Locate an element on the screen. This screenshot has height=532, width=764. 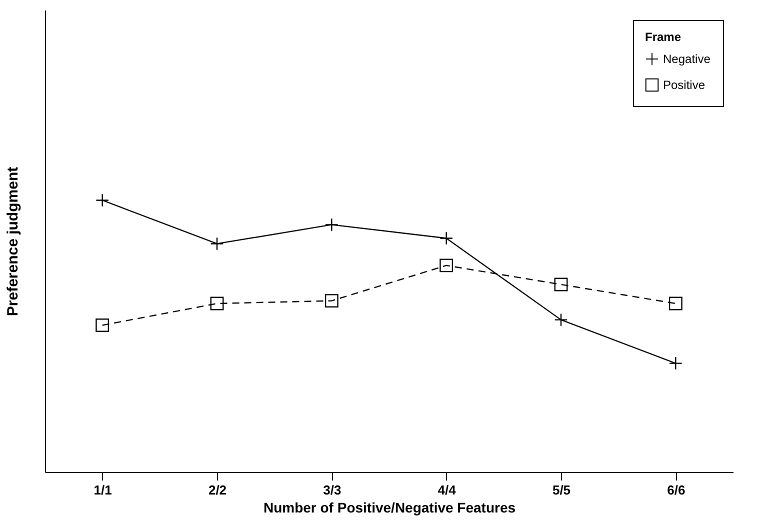
x-tick-label: 4/4 is located at coordinates (447, 490).